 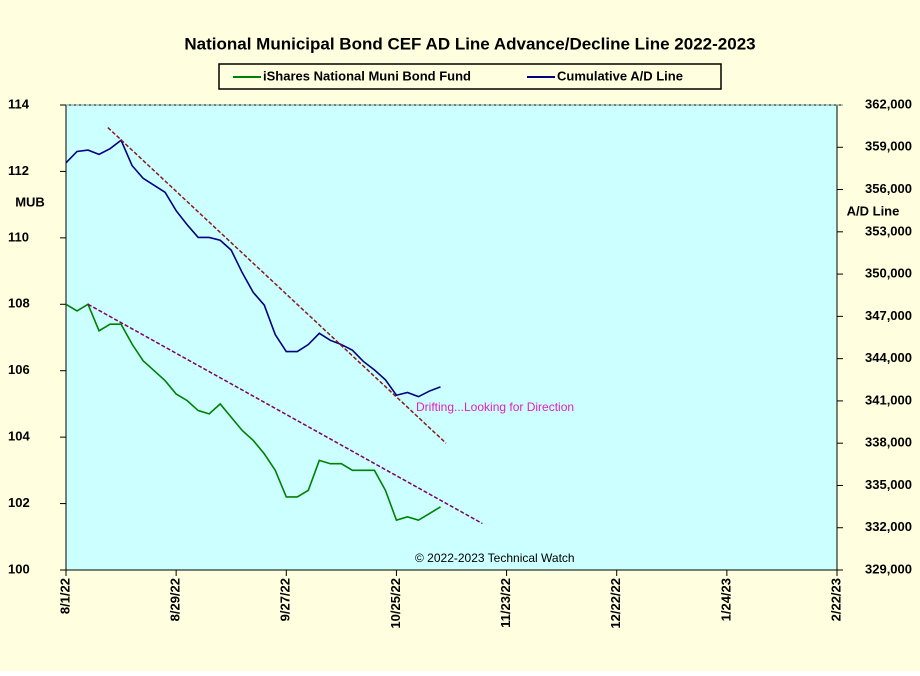 I want to click on x-tick-label: 2/22/23, so click(x=835, y=599).